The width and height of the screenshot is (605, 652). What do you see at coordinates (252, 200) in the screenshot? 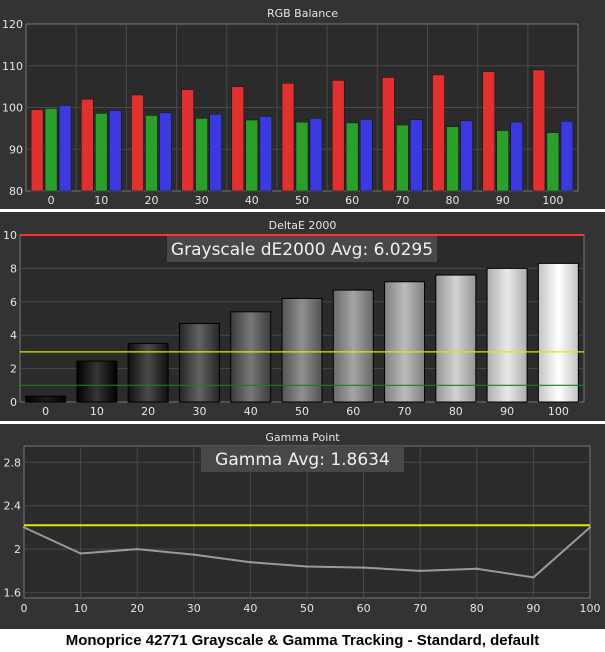
I see `rgb-x-tick-label: 40` at bounding box center [252, 200].